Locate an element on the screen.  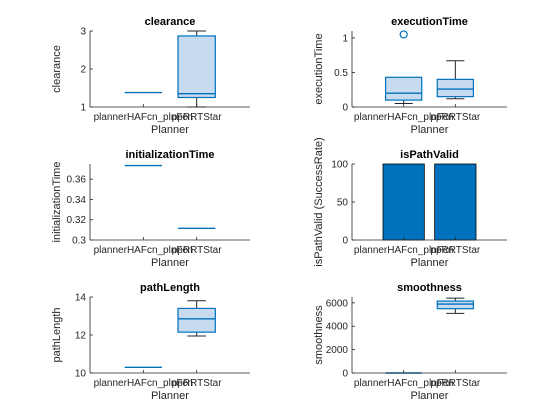
y-tick-label: 14 is located at coordinates (81, 298).